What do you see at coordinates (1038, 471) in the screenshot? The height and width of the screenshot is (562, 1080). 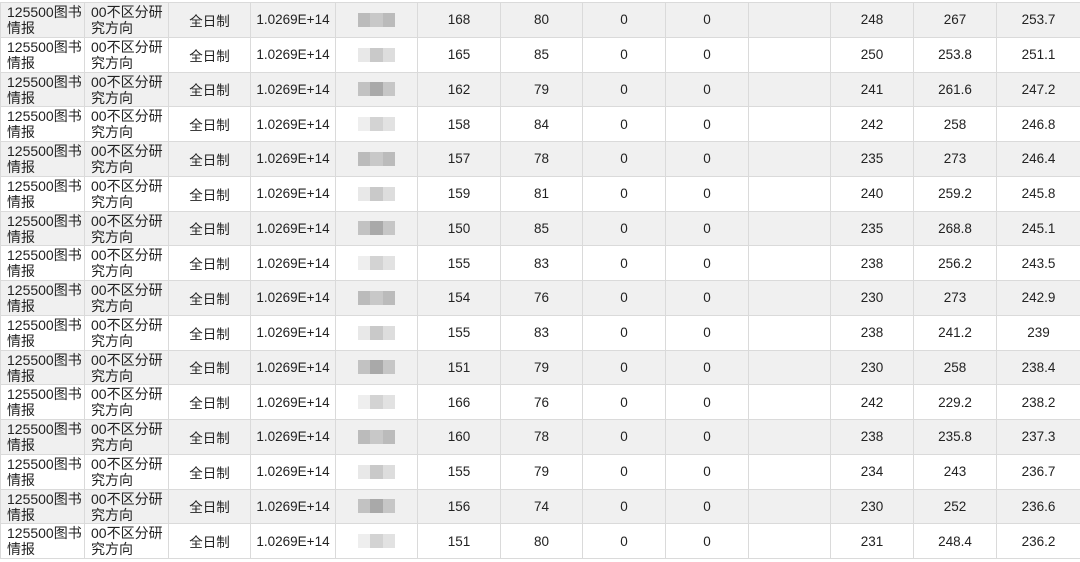 I see `final-score-cell: 236.7` at bounding box center [1038, 471].